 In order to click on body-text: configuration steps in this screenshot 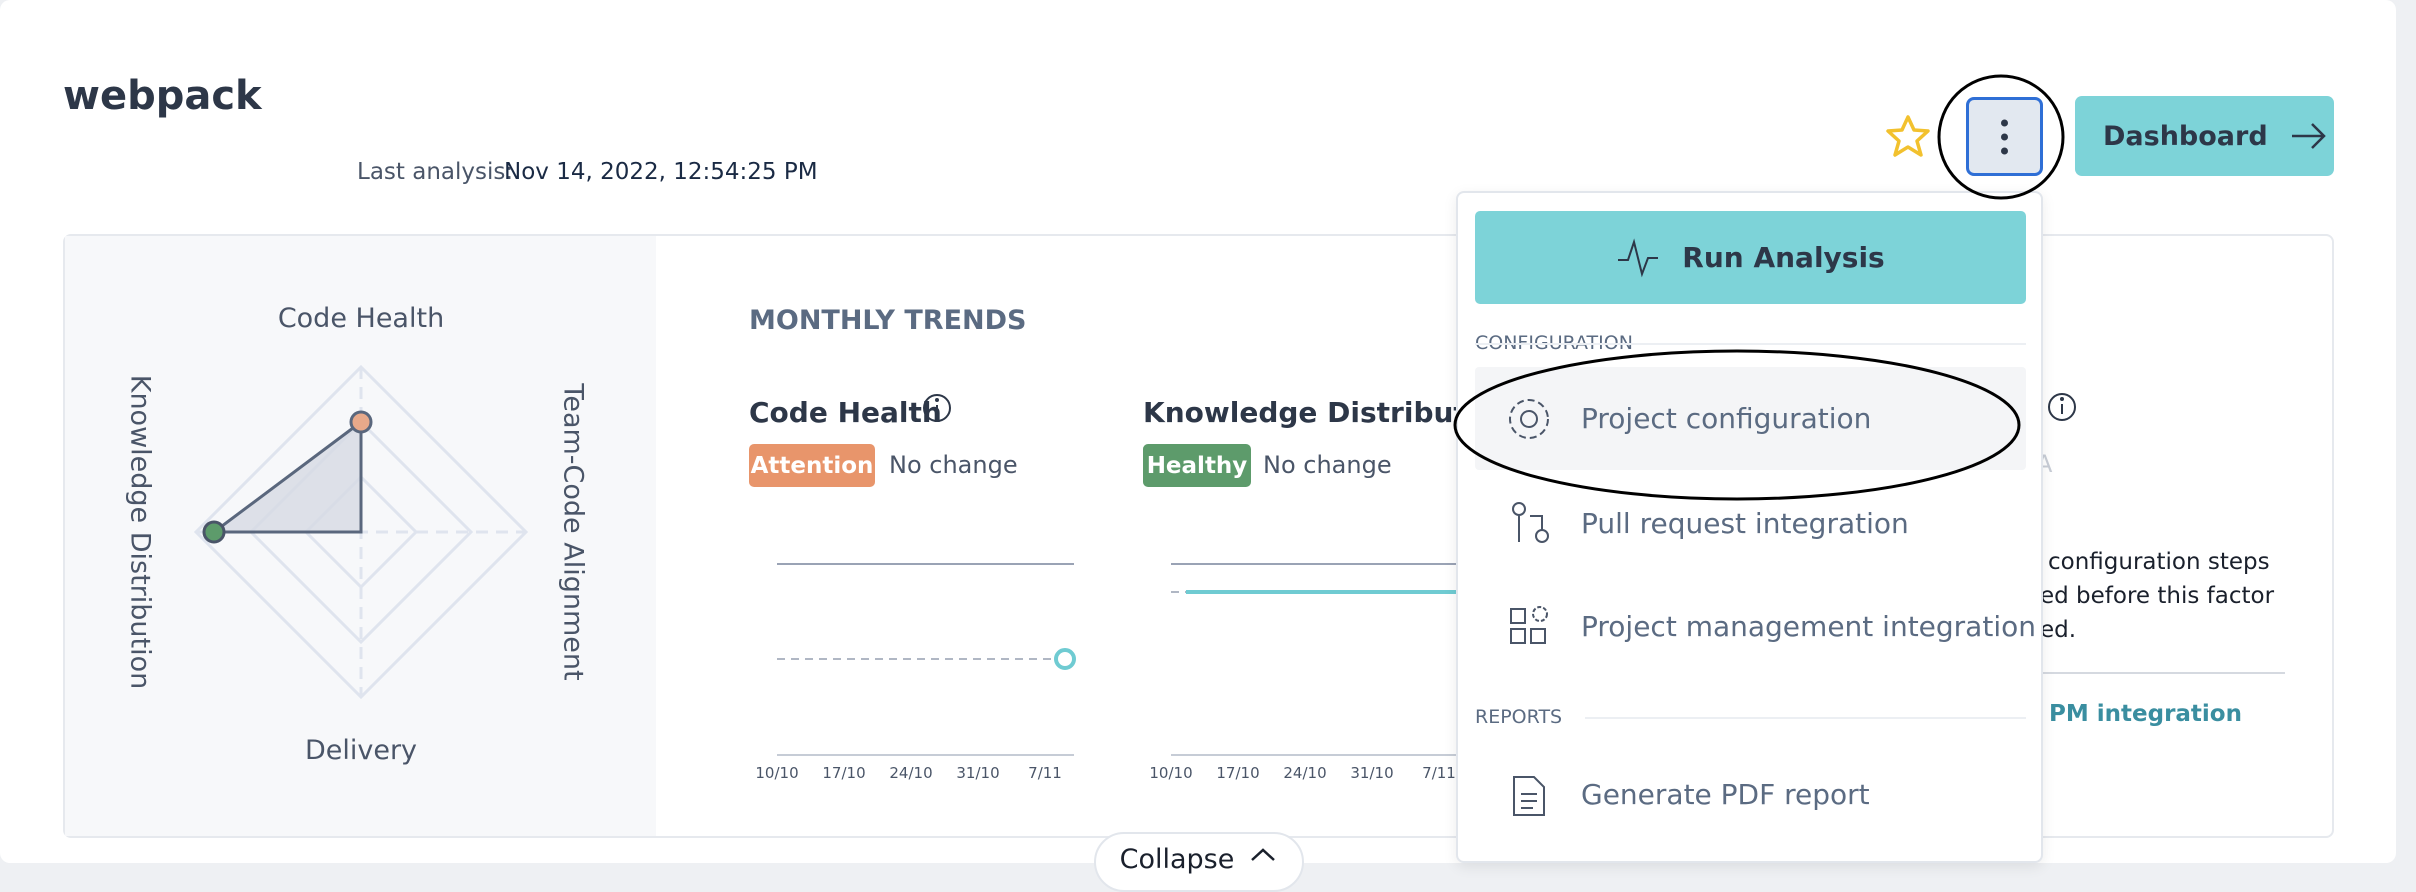, I will do `click(2159, 562)`.